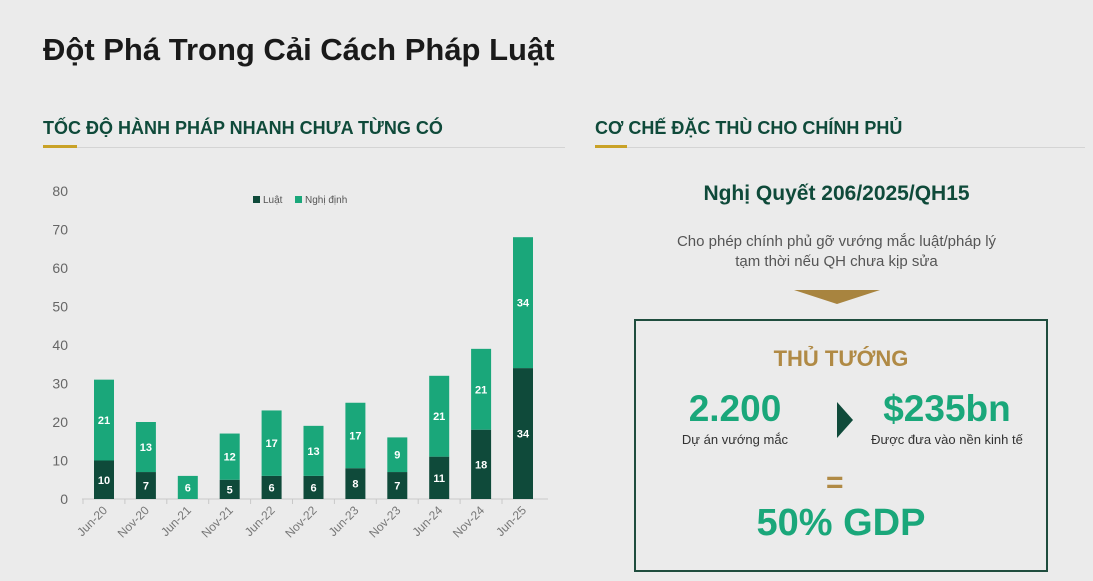 This screenshot has height=581, width=1093. What do you see at coordinates (300, 521) in the screenshot?
I see `x-tick-label: Nov-22` at bounding box center [300, 521].